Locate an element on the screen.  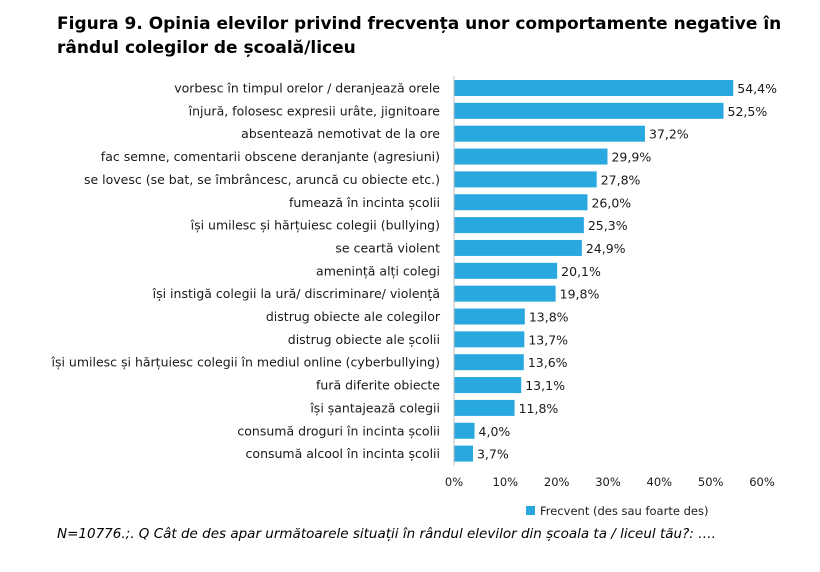
value-label: 52,5% is located at coordinates (748, 111).